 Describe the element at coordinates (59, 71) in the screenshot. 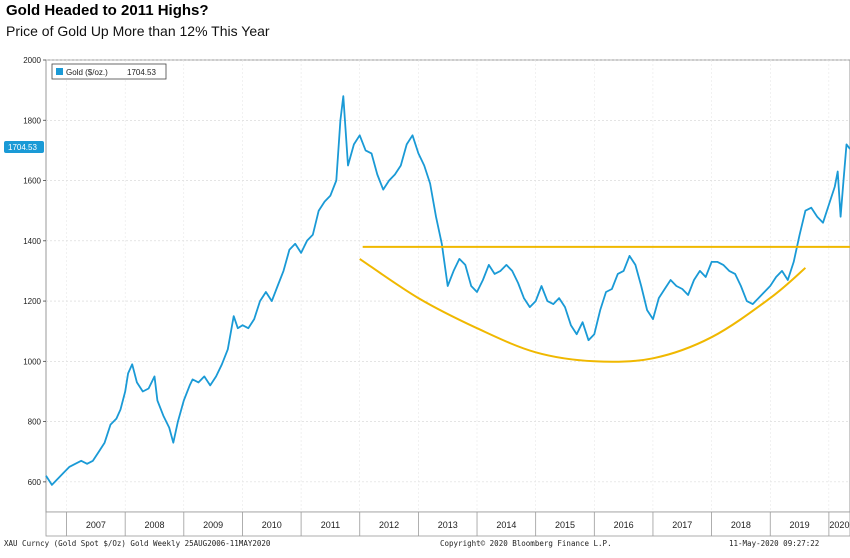

I see `legend-swatch` at that location.